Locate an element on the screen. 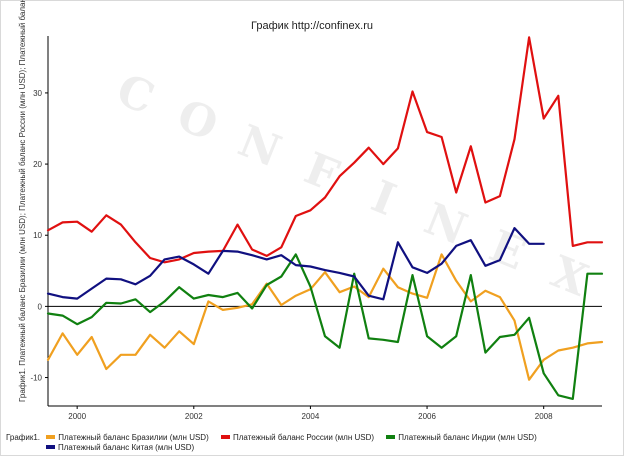 The image size is (624, 456). legend-entry-china: Платежный баланс Китая (млн USD) is located at coordinates (118, 447).